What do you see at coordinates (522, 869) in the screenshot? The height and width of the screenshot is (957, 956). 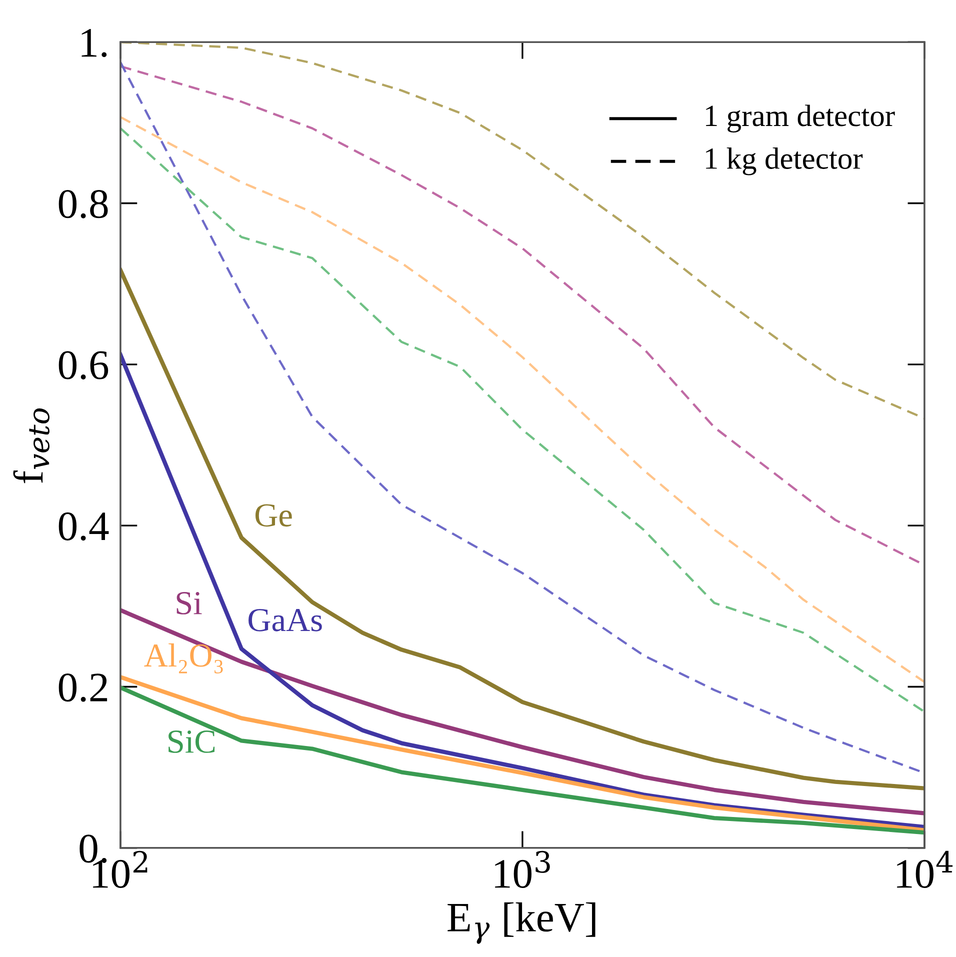 I see `x-tick-label: 10$^{3}$` at bounding box center [522, 869].